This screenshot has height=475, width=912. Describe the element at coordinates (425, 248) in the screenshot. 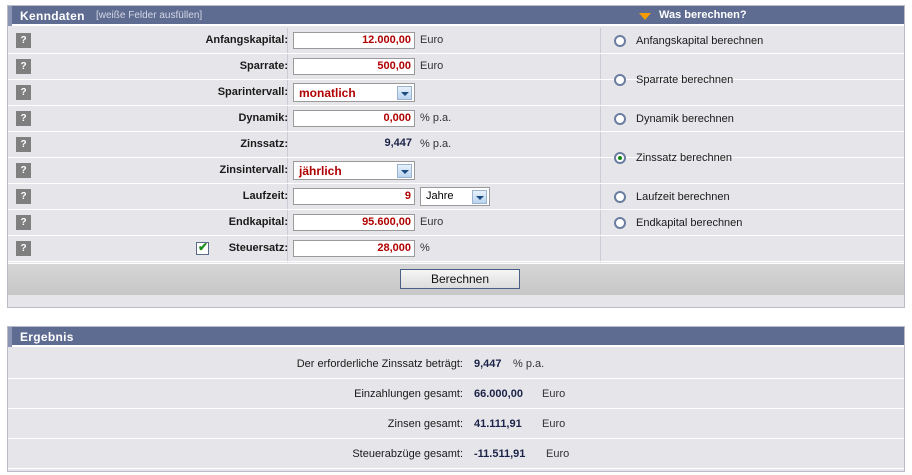

I see `unit-steuersatz: %` at that location.